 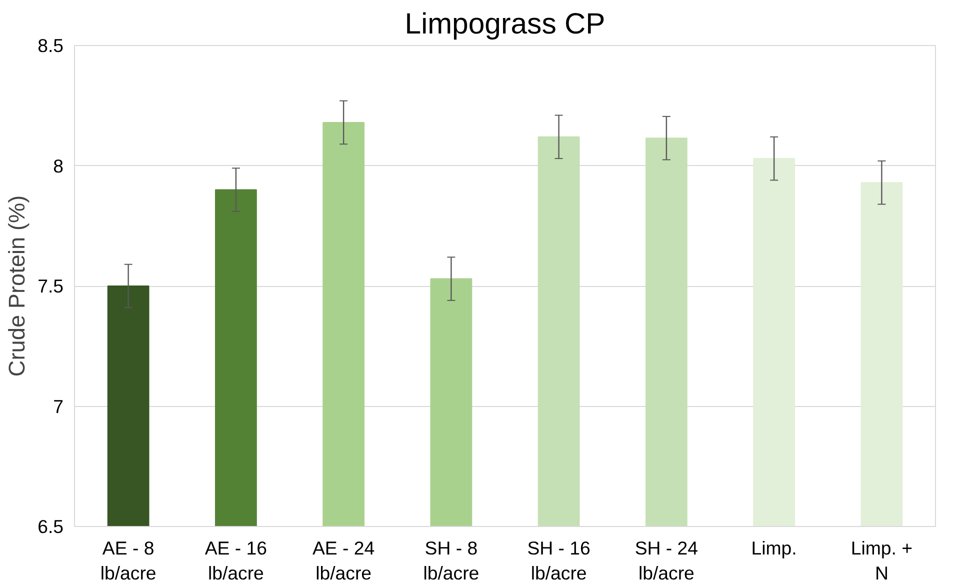 I want to click on chart-title: Limpograss CP, so click(x=505, y=24).